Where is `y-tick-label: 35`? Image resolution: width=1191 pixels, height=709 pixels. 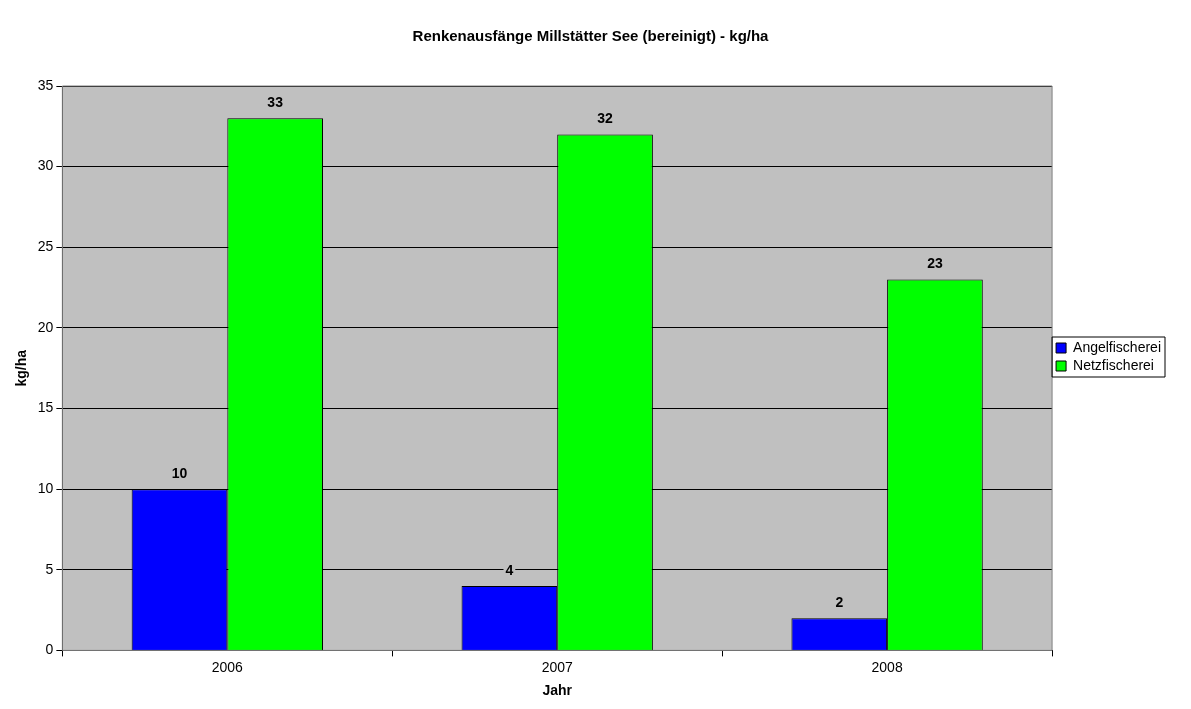
y-tick-label: 35 is located at coordinates (45, 84).